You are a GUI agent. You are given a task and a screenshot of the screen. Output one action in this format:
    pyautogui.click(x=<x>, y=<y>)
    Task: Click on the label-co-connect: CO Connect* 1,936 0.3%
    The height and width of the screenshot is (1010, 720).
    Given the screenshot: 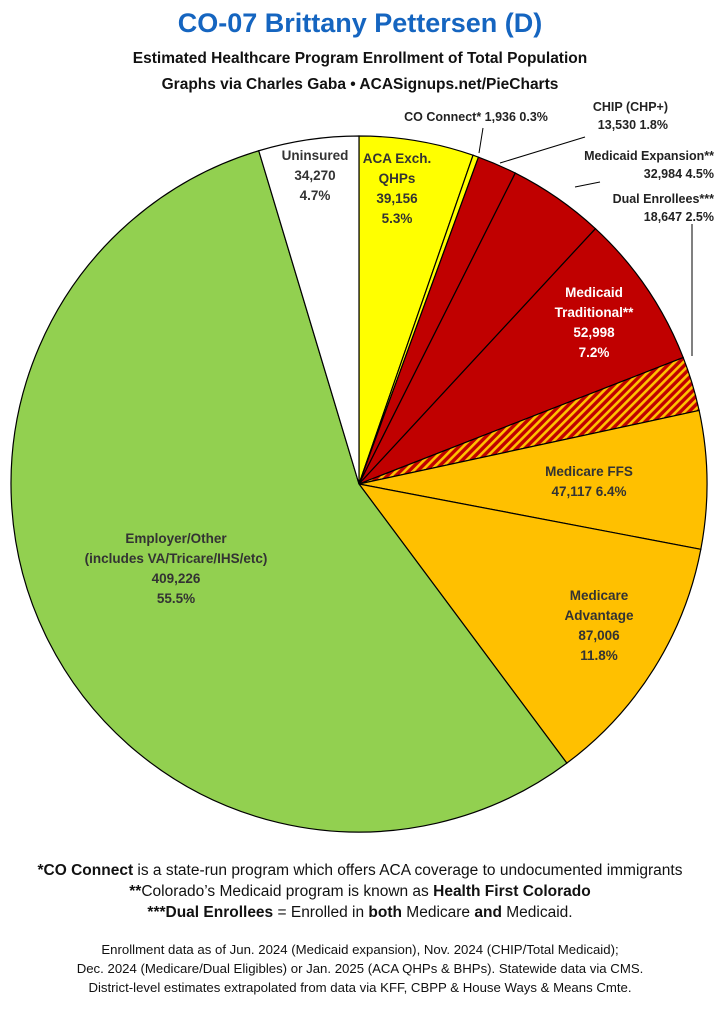 What is the action you would take?
    pyautogui.click(x=476, y=117)
    